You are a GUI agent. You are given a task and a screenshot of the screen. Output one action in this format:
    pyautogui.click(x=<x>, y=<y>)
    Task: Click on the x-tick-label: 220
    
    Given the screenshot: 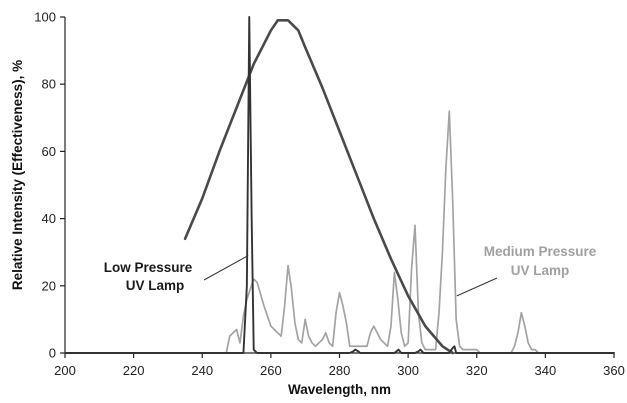 What is the action you would take?
    pyautogui.click(x=134, y=370)
    